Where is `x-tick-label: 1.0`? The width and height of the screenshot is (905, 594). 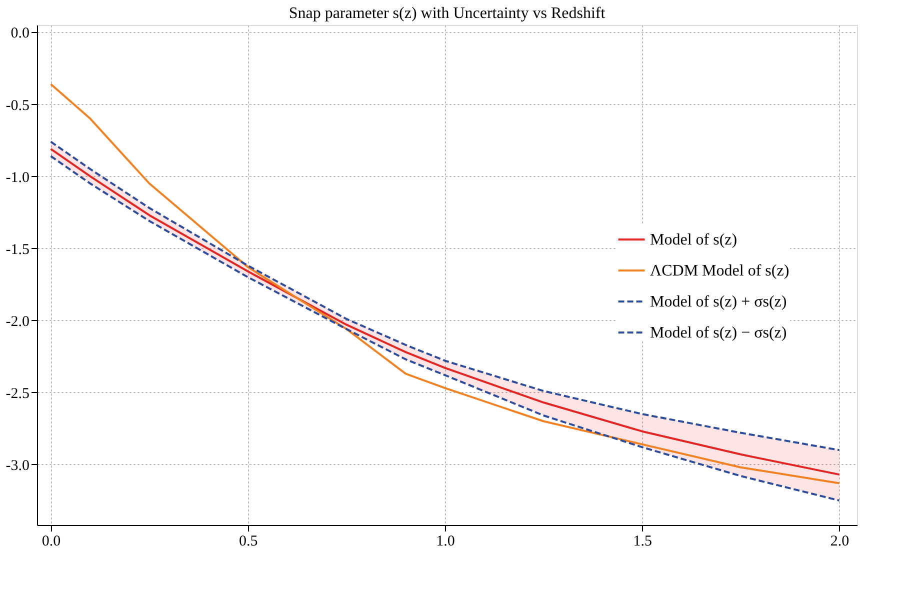 x-tick-label: 1.0 is located at coordinates (445, 542).